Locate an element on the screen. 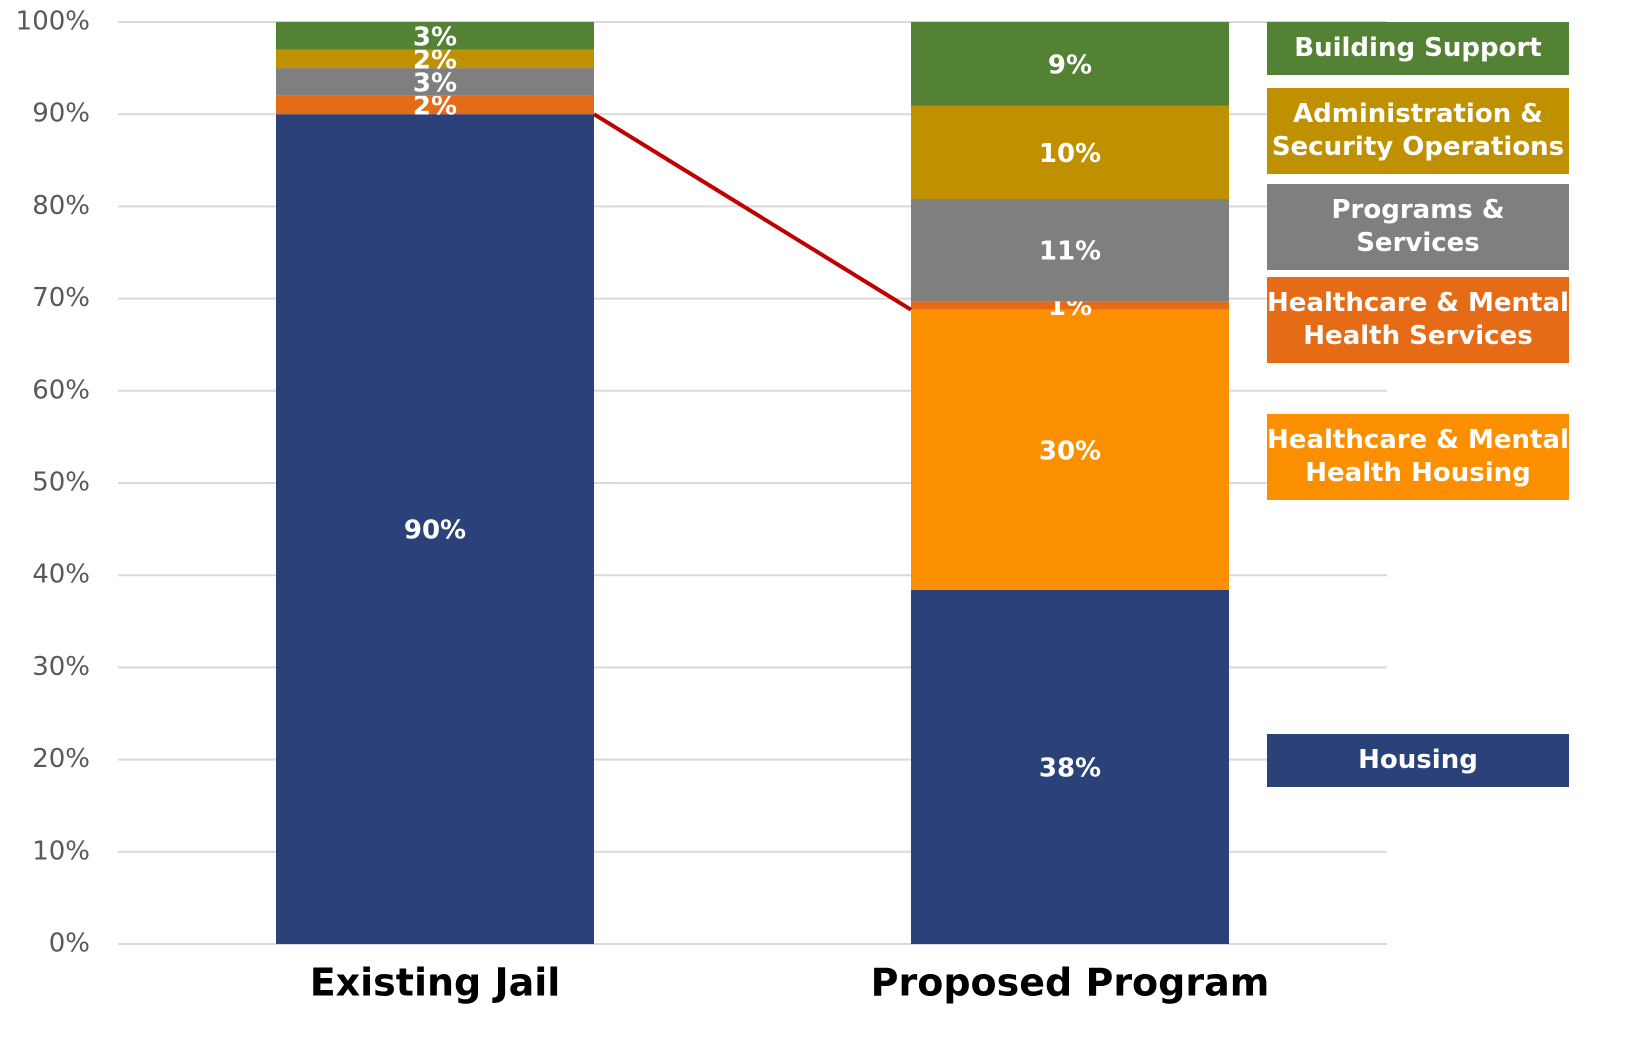  data-label: 10% is located at coordinates (1070, 154).